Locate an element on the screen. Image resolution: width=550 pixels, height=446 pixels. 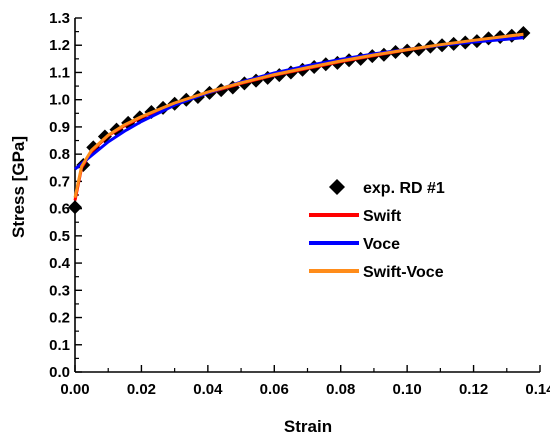
y-tick-label: 1.0 is located at coordinates (59, 100).